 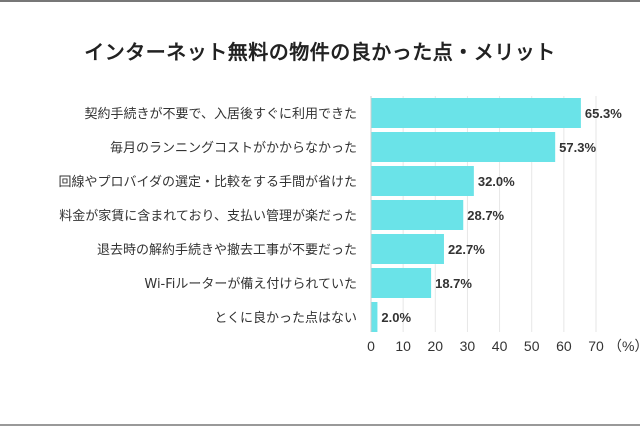 I want to click on x-tick-label: 10, so click(x=403, y=346).